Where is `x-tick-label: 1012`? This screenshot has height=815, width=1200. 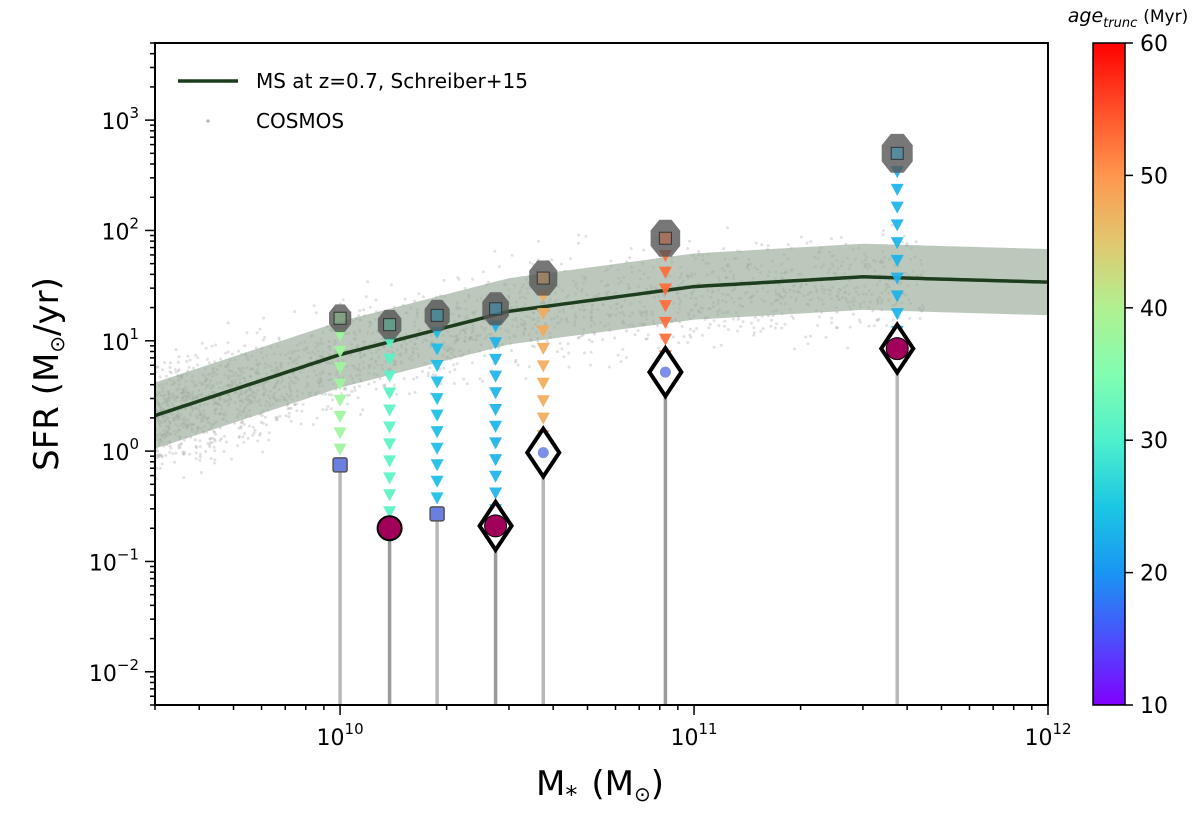 x-tick-label: 1012 is located at coordinates (1047, 735).